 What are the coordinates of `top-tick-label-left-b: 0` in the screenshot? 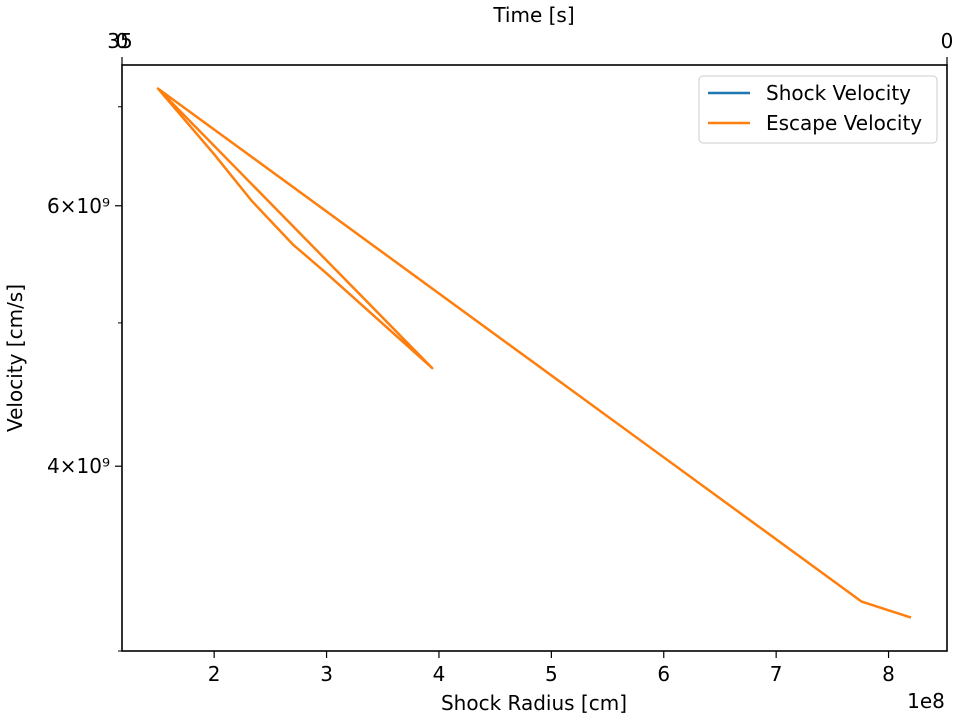 It's located at (122, 41).